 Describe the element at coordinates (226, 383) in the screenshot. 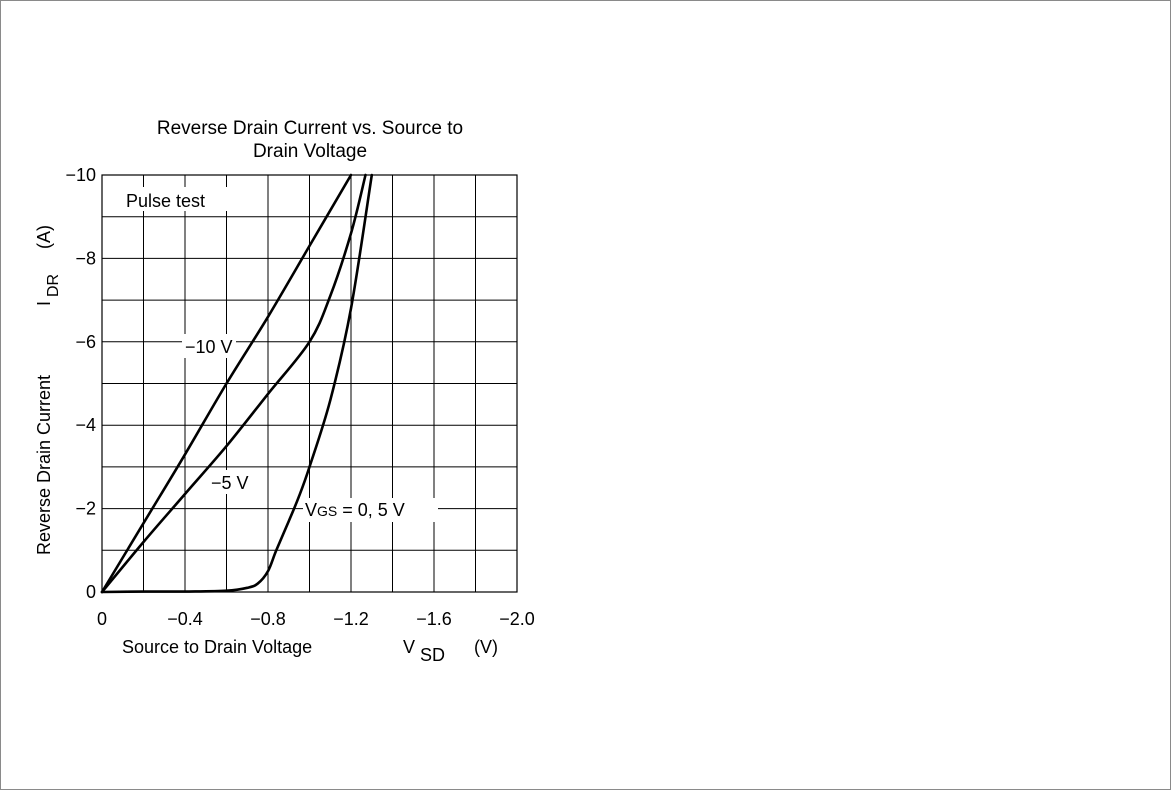

I see `curve-neg10v` at that location.